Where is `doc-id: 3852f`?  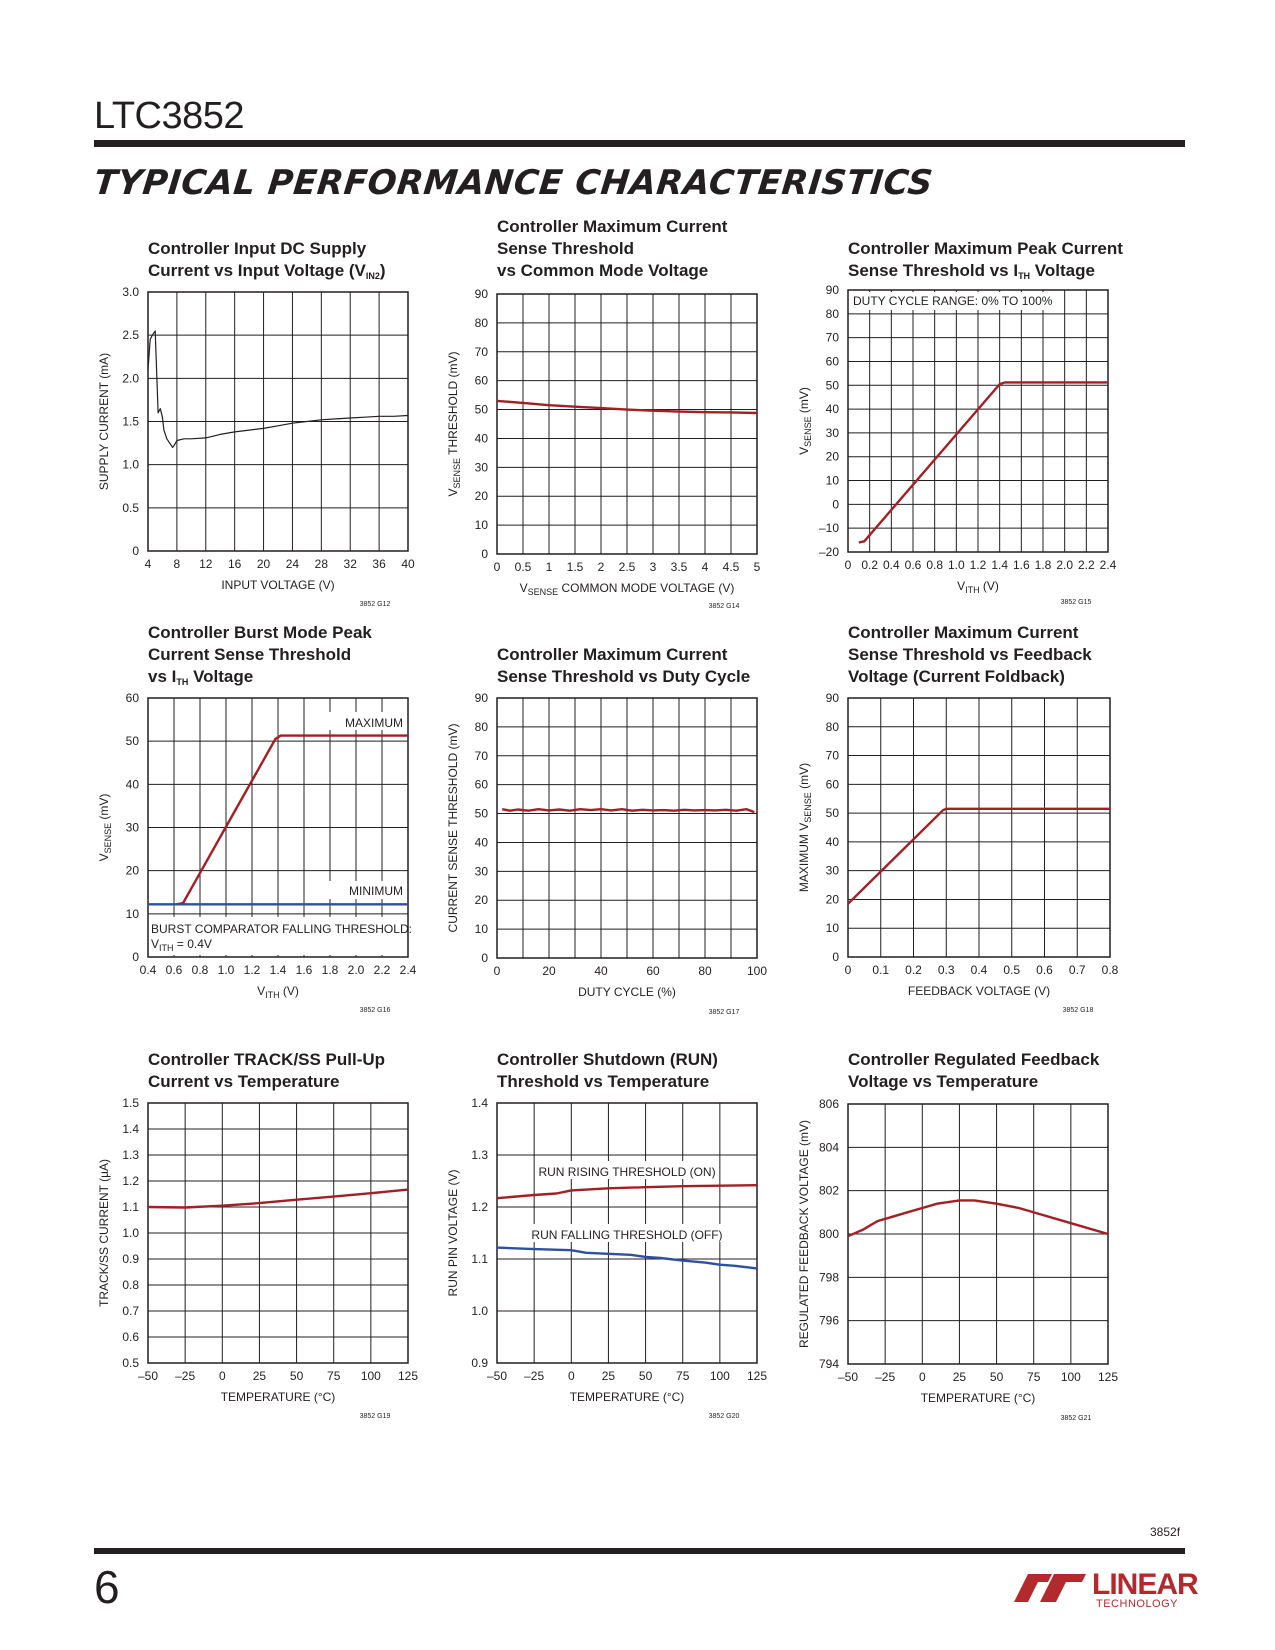 doc-id: 3852f is located at coordinates (1165, 1532).